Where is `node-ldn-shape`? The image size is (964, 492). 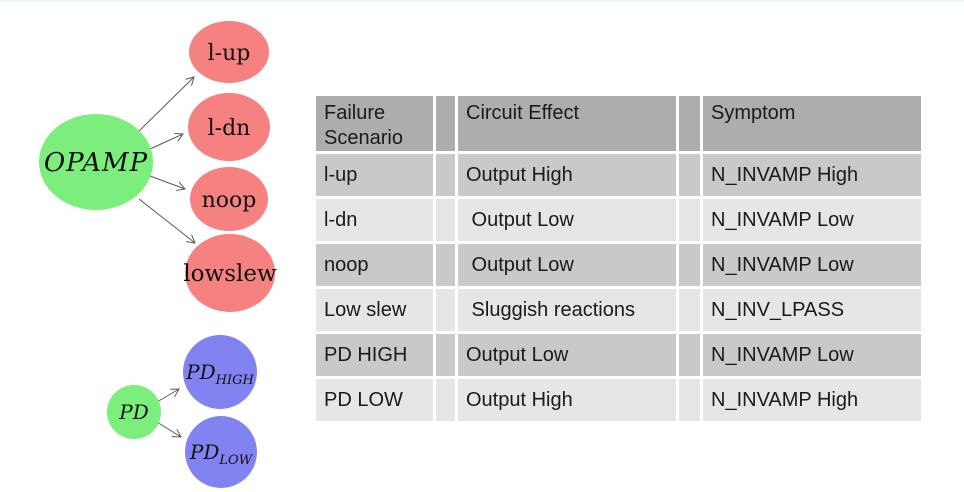
node-ldn-shape is located at coordinates (229, 127).